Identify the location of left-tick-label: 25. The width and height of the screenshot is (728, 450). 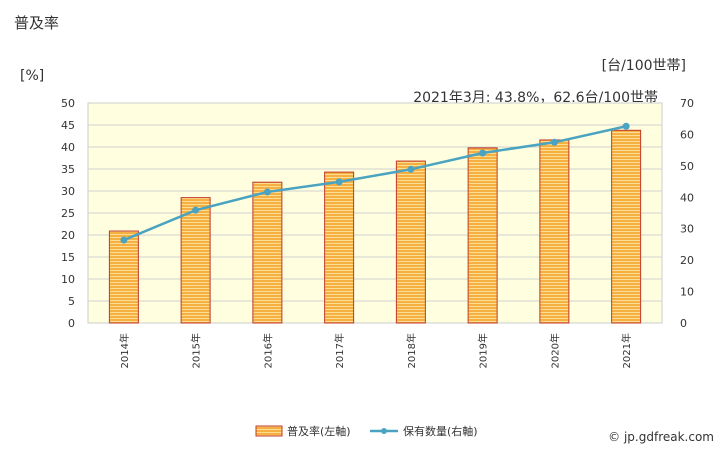
(68, 213).